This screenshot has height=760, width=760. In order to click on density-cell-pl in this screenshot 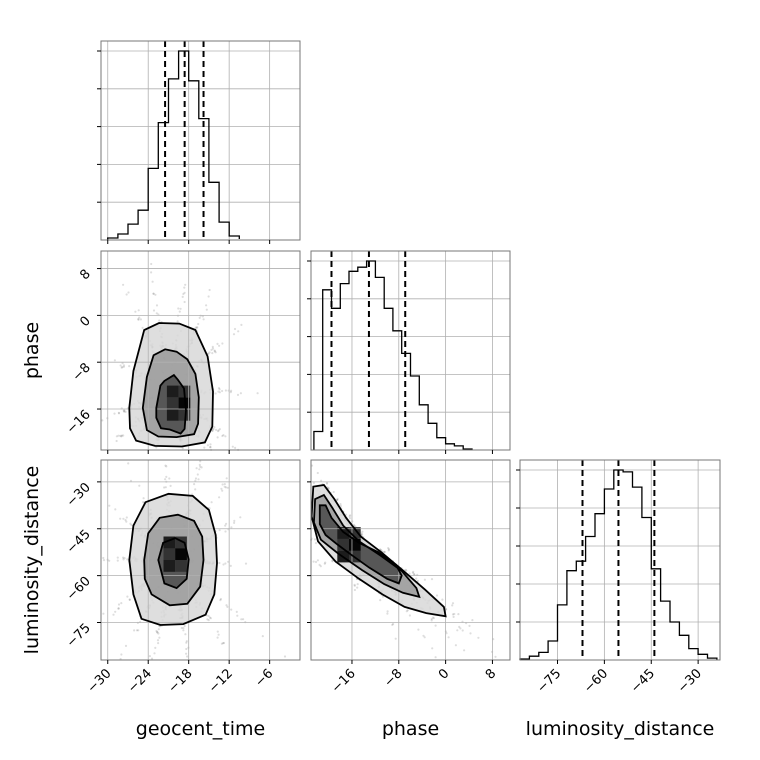, I will do `click(355, 544)`.